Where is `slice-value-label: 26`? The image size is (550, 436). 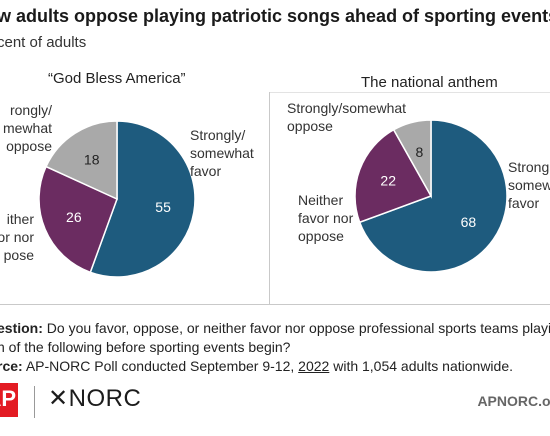
slice-value-label: 26 is located at coordinates (74, 217).